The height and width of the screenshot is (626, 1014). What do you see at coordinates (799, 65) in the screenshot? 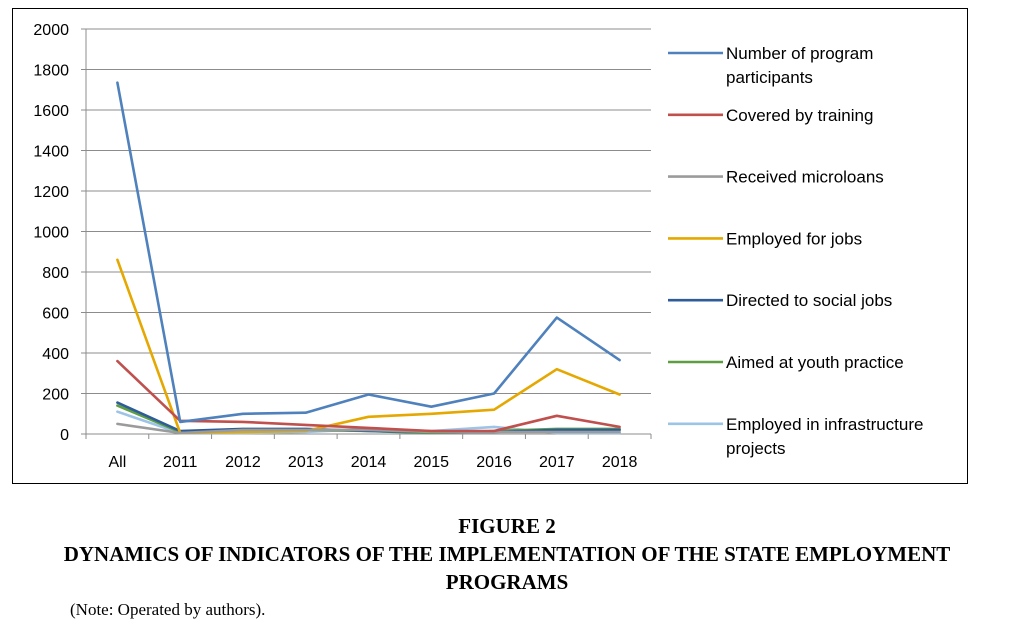
I see `legend-label: Number of program participants` at bounding box center [799, 65].